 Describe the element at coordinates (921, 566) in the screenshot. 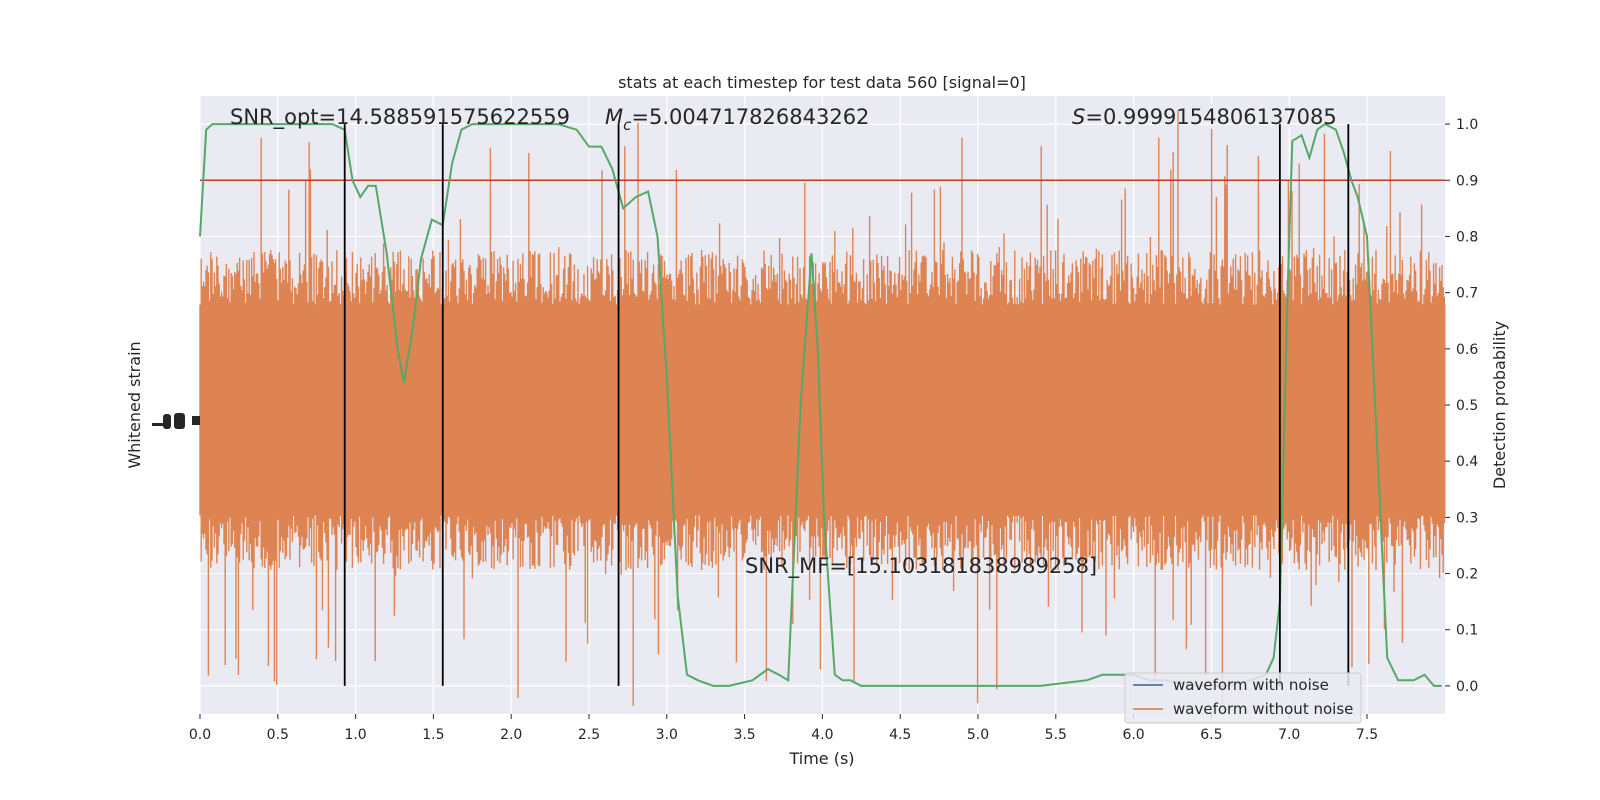

I see `snr-mf-annotation: SNR_MF=[15.103181838989258]` at that location.